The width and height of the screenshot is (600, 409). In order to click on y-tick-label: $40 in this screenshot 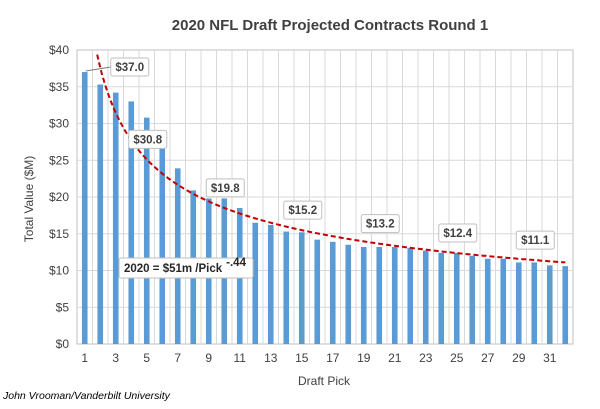, I will do `click(59, 50)`.